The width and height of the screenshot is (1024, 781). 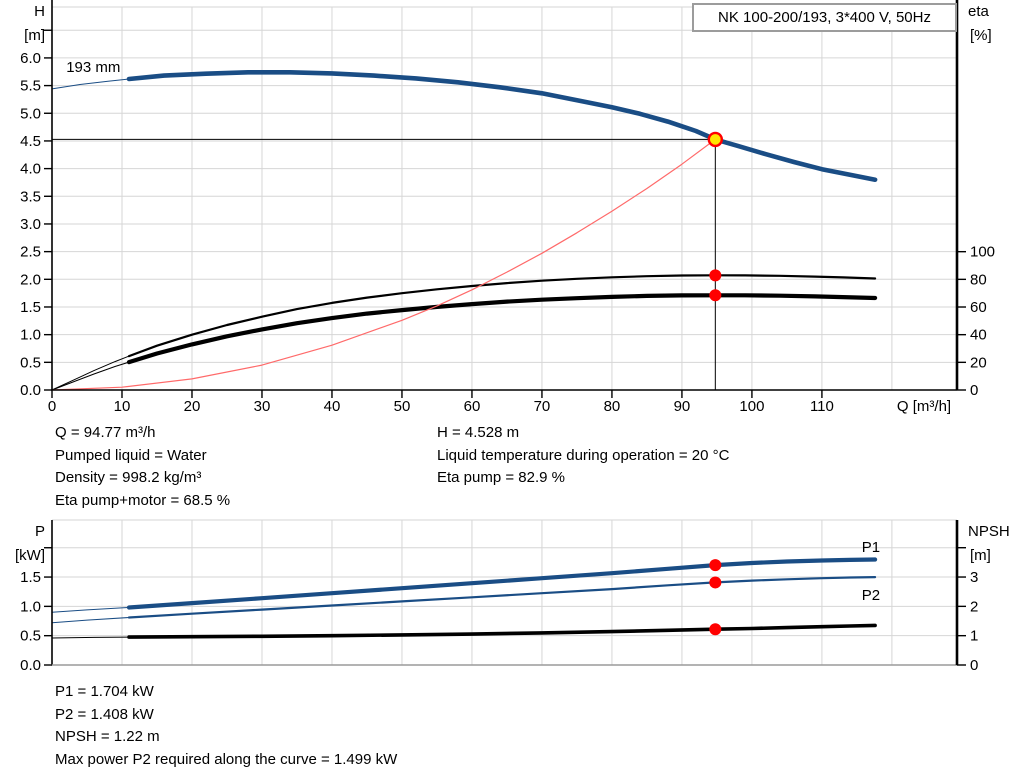 I want to click on y-right-tick-label: 60, so click(x=978, y=307).